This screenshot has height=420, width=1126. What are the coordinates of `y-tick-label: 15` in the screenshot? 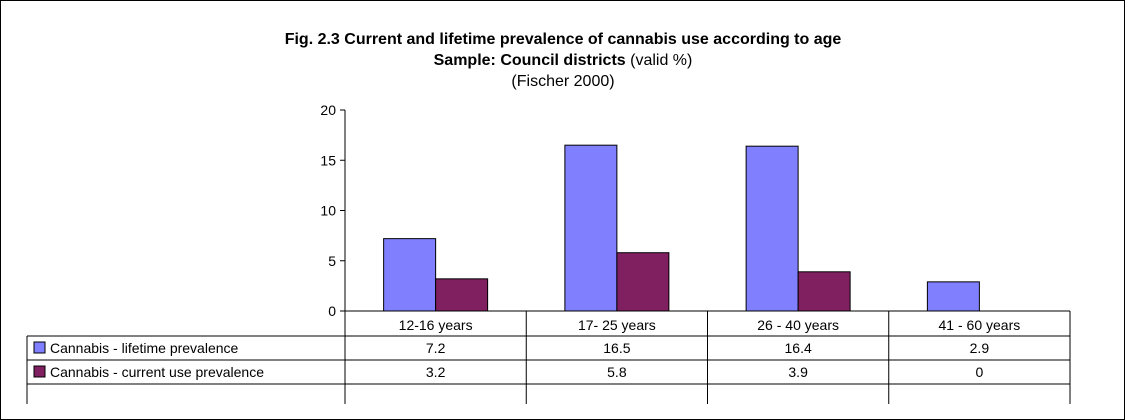 It's located at (328, 160).